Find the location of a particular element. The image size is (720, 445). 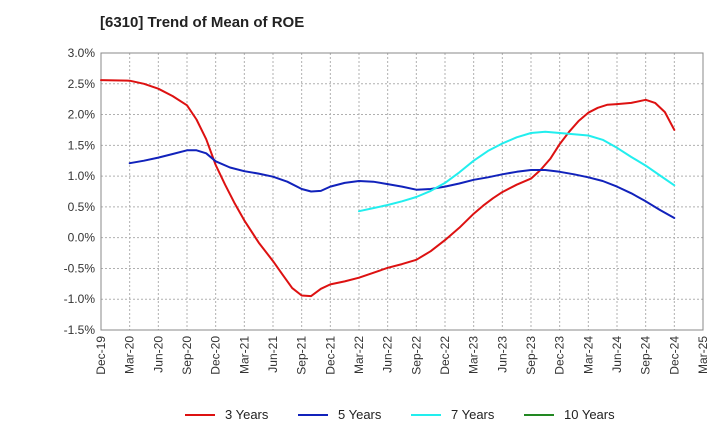

x-tick-label: Jun-20 is located at coordinates (158, 354).